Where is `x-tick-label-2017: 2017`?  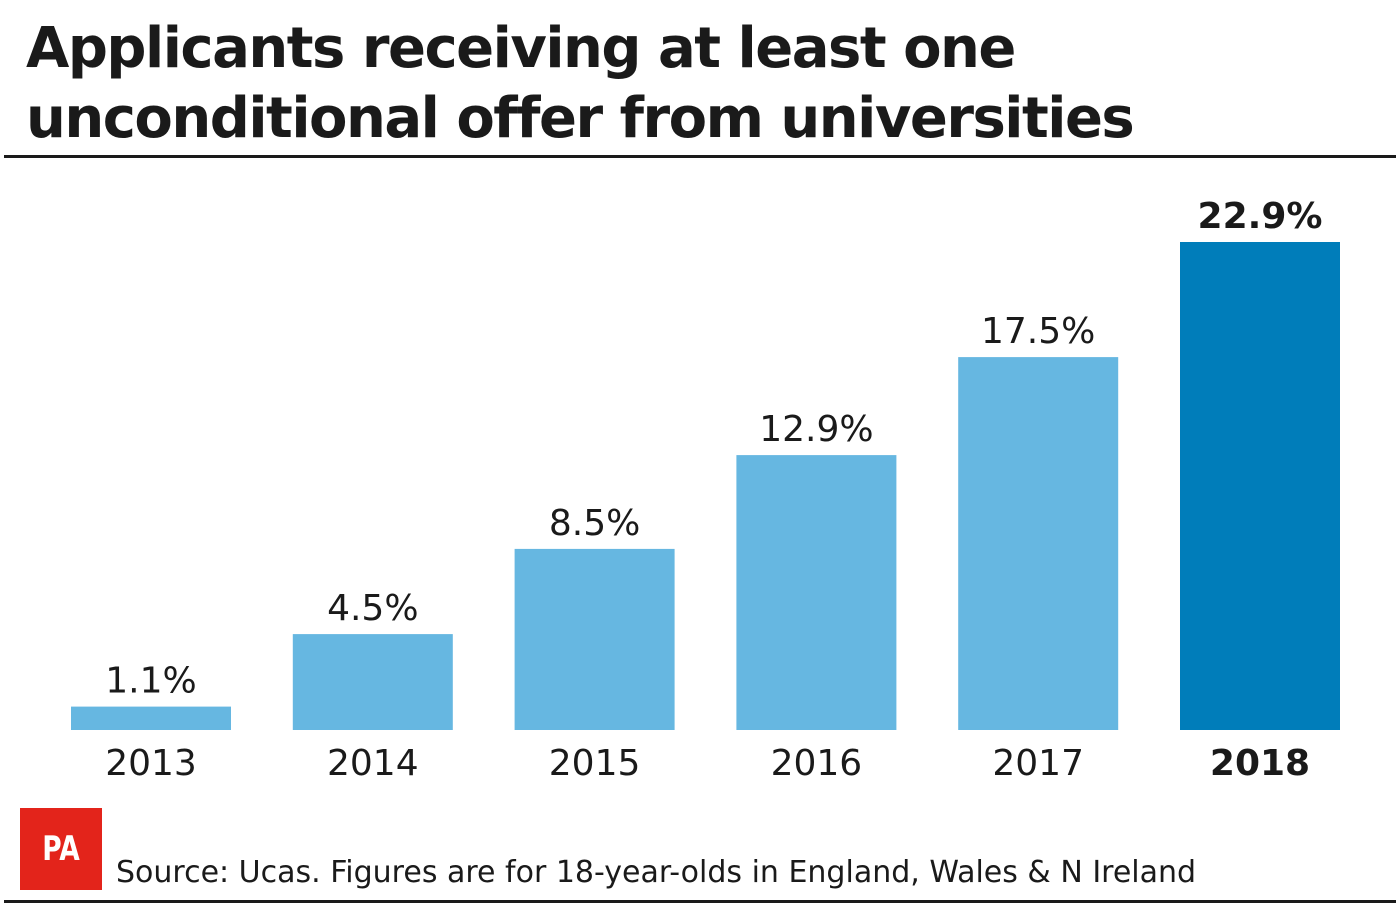
x-tick-label-2017: 2017 is located at coordinates (1038, 763).